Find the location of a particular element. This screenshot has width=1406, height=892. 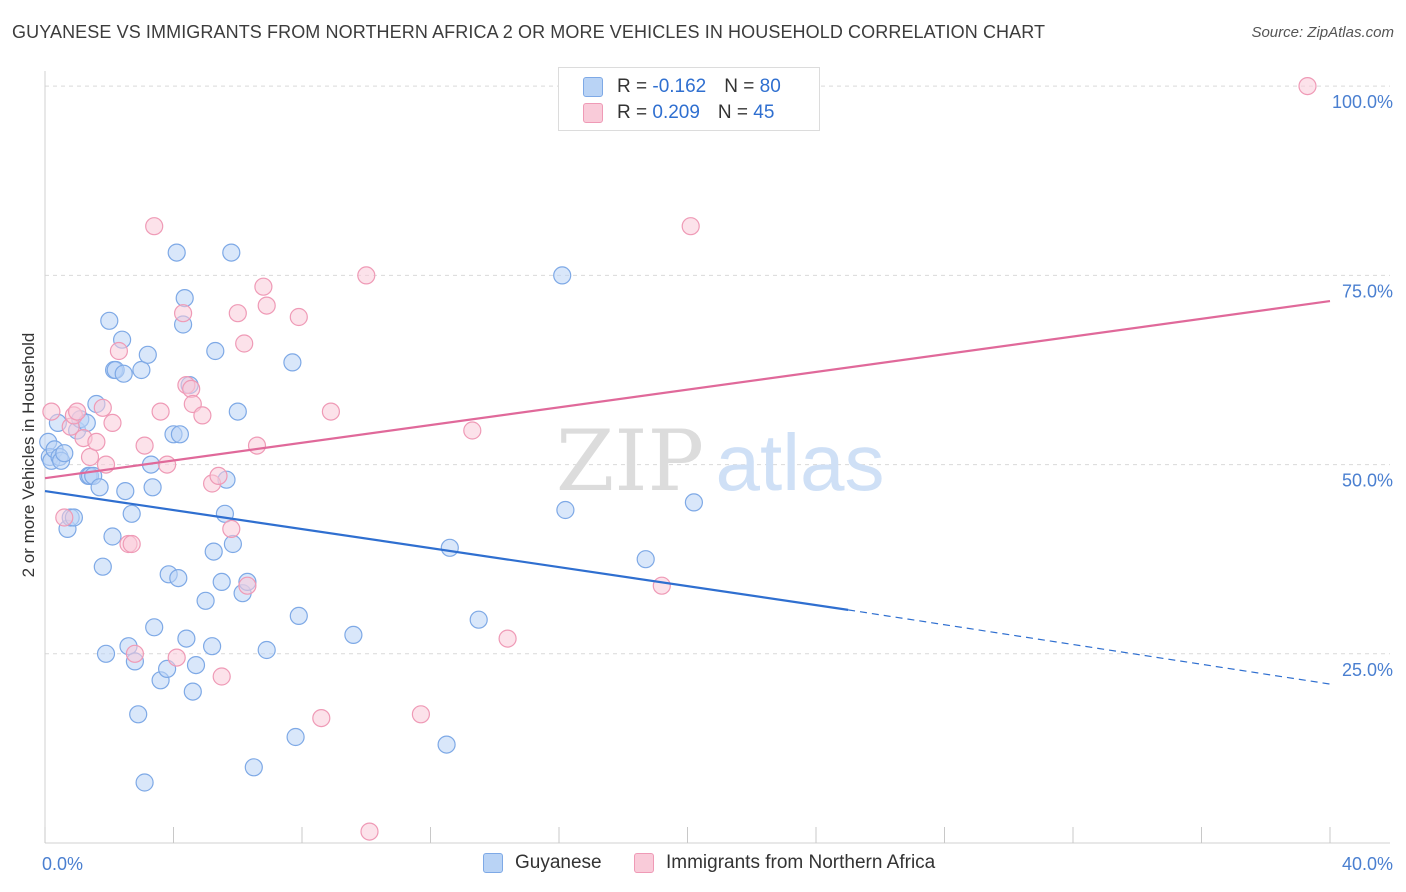

legend-n-label: N = is located at coordinates (735, 112).